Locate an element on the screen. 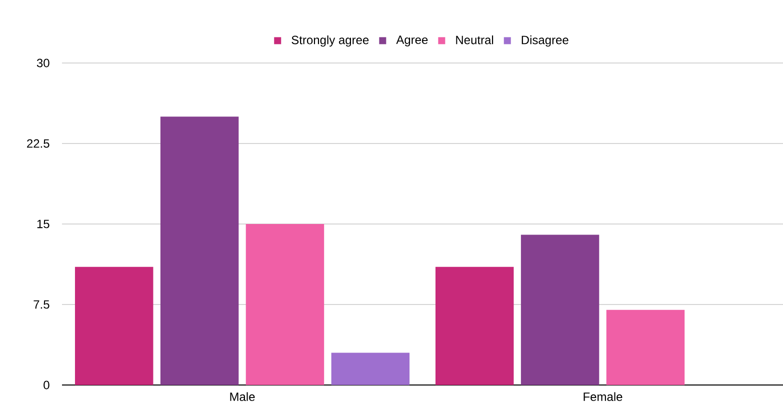 The height and width of the screenshot is (418, 783). legend-label: Strongly agree is located at coordinates (330, 41).